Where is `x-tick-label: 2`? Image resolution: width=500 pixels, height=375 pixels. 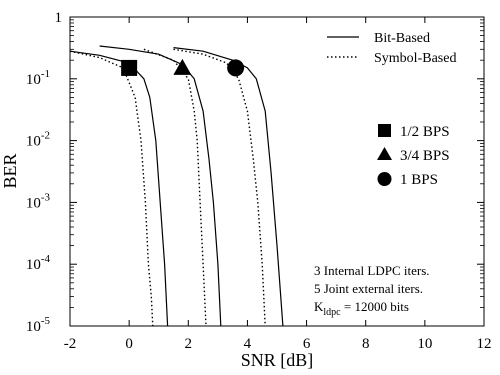
x-tick-label: 2 is located at coordinates (189, 344).